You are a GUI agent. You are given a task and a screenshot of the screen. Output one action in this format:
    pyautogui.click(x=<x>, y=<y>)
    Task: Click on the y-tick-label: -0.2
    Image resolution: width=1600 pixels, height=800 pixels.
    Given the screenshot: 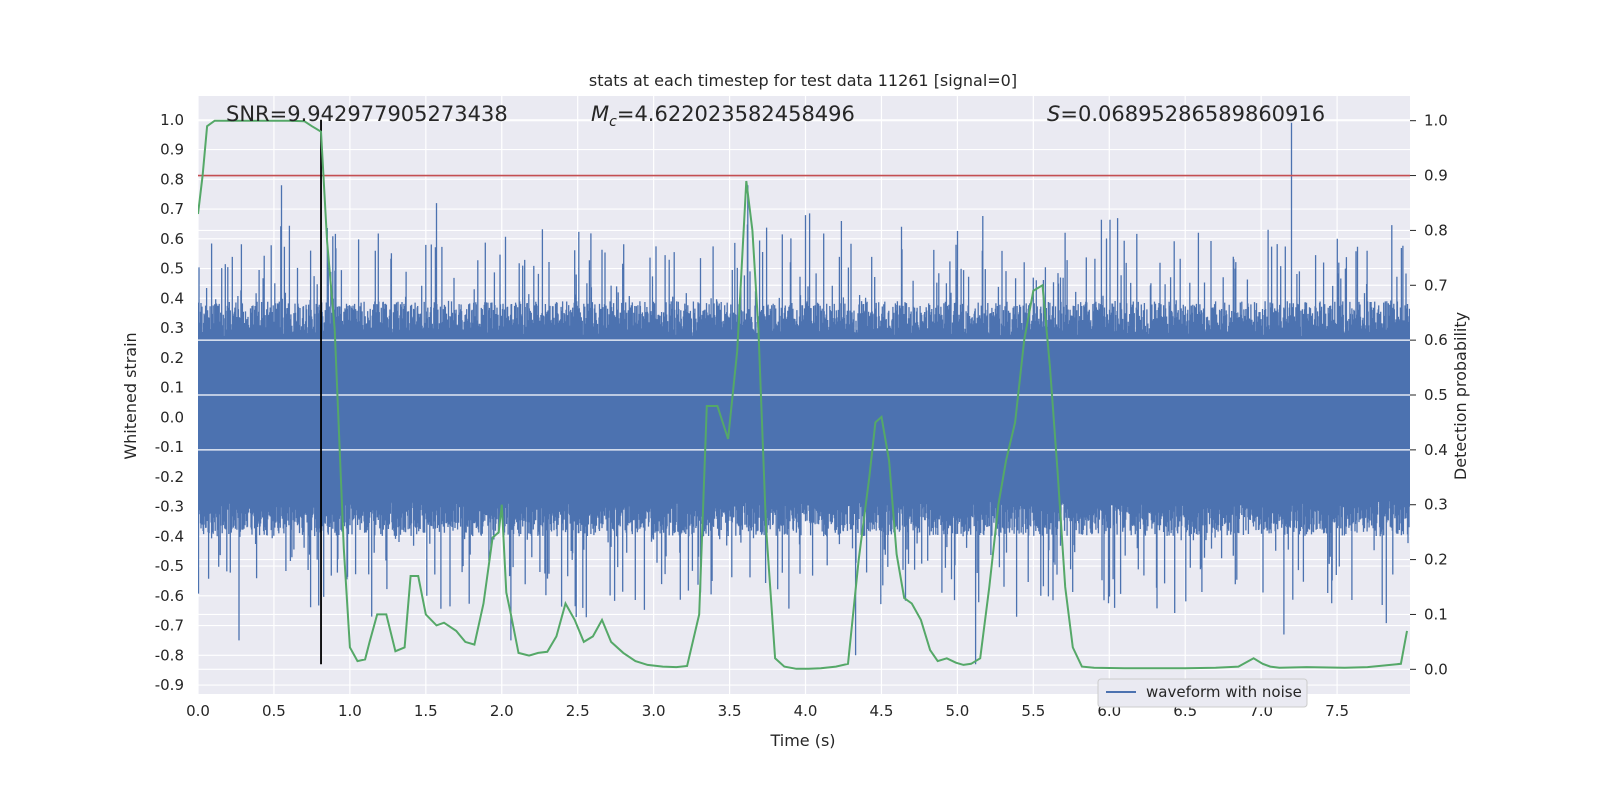 What is the action you would take?
    pyautogui.click(x=169, y=477)
    